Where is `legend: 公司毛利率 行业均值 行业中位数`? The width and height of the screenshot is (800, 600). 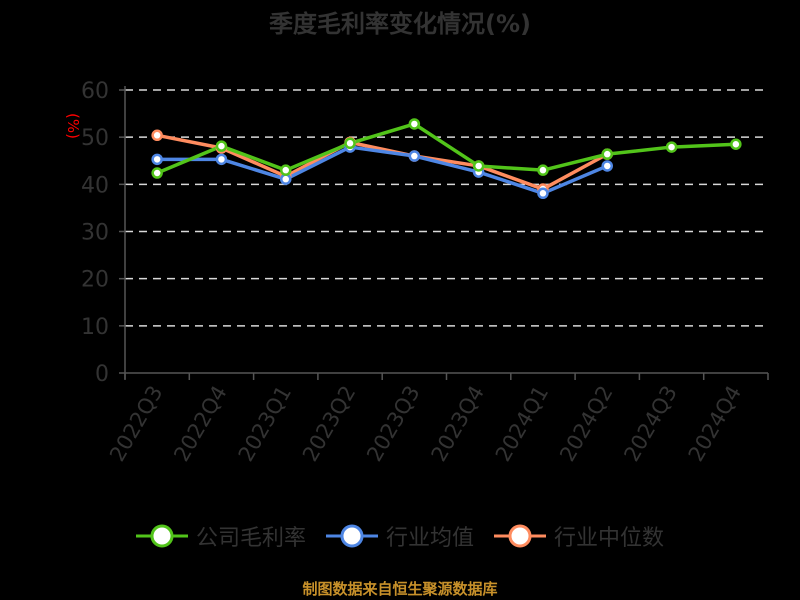 legend: 公司毛利率 行业均值 行业中位数 is located at coordinates (400, 536).